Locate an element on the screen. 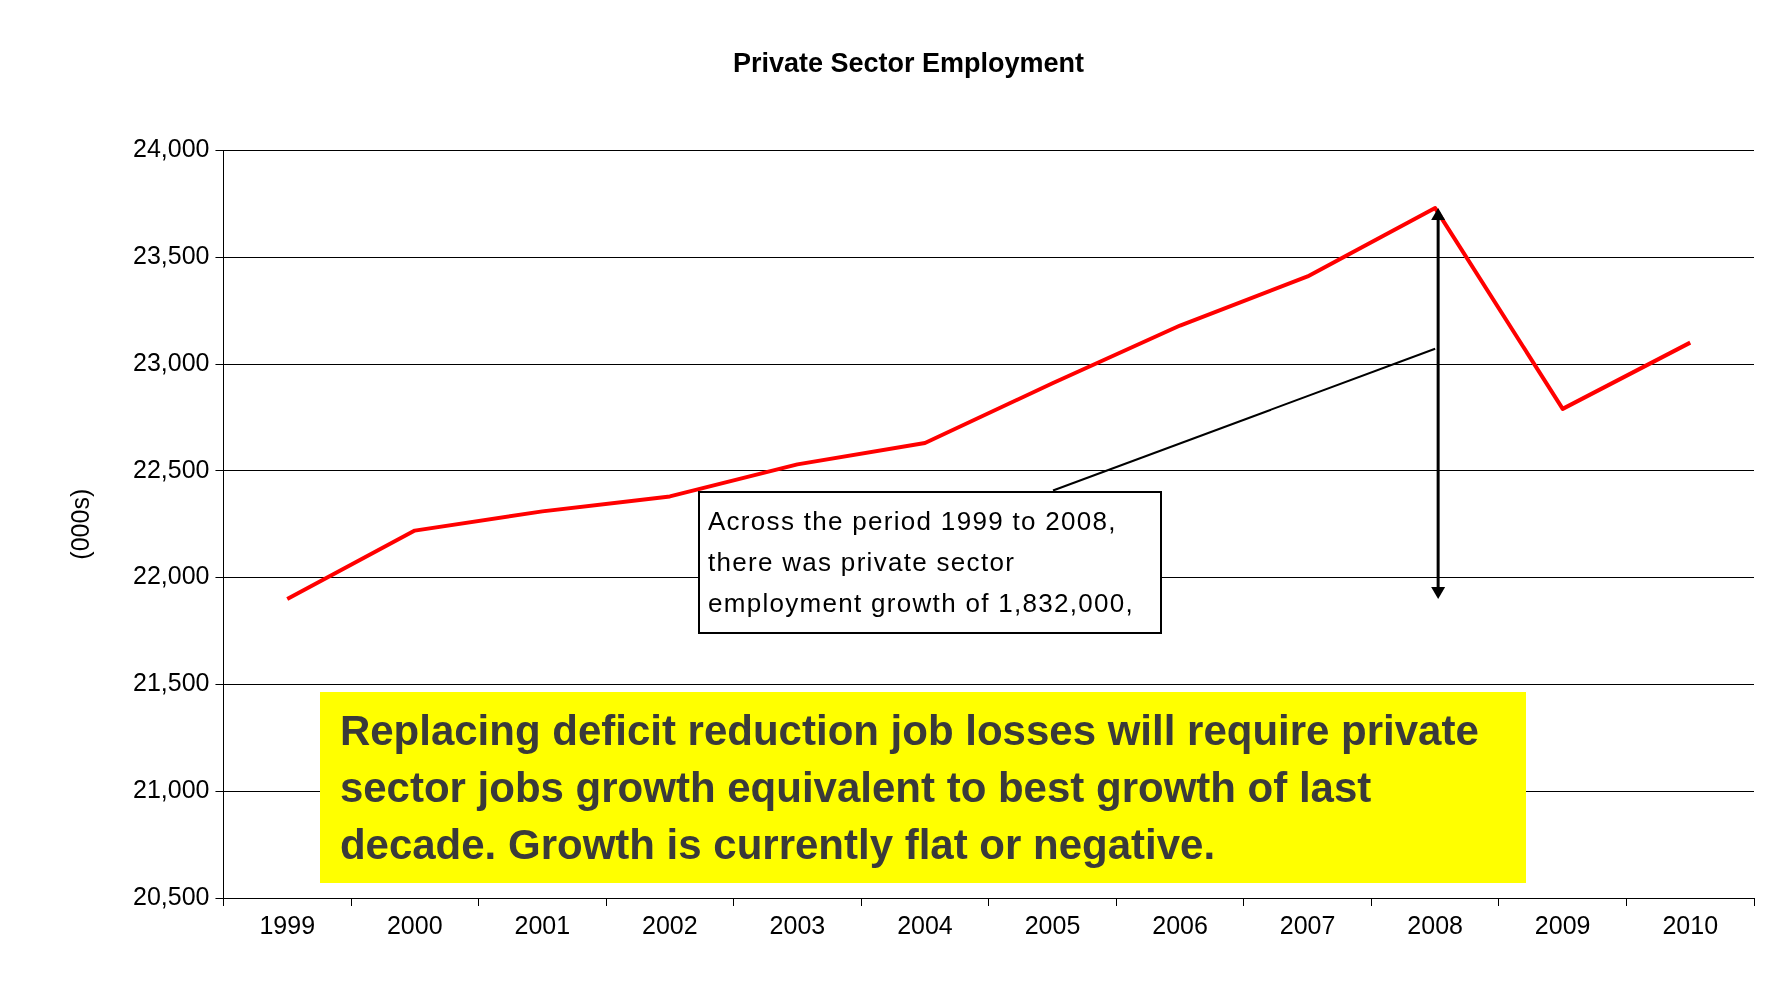 The width and height of the screenshot is (1782, 988). x-tick-label: 1999 is located at coordinates (287, 924).